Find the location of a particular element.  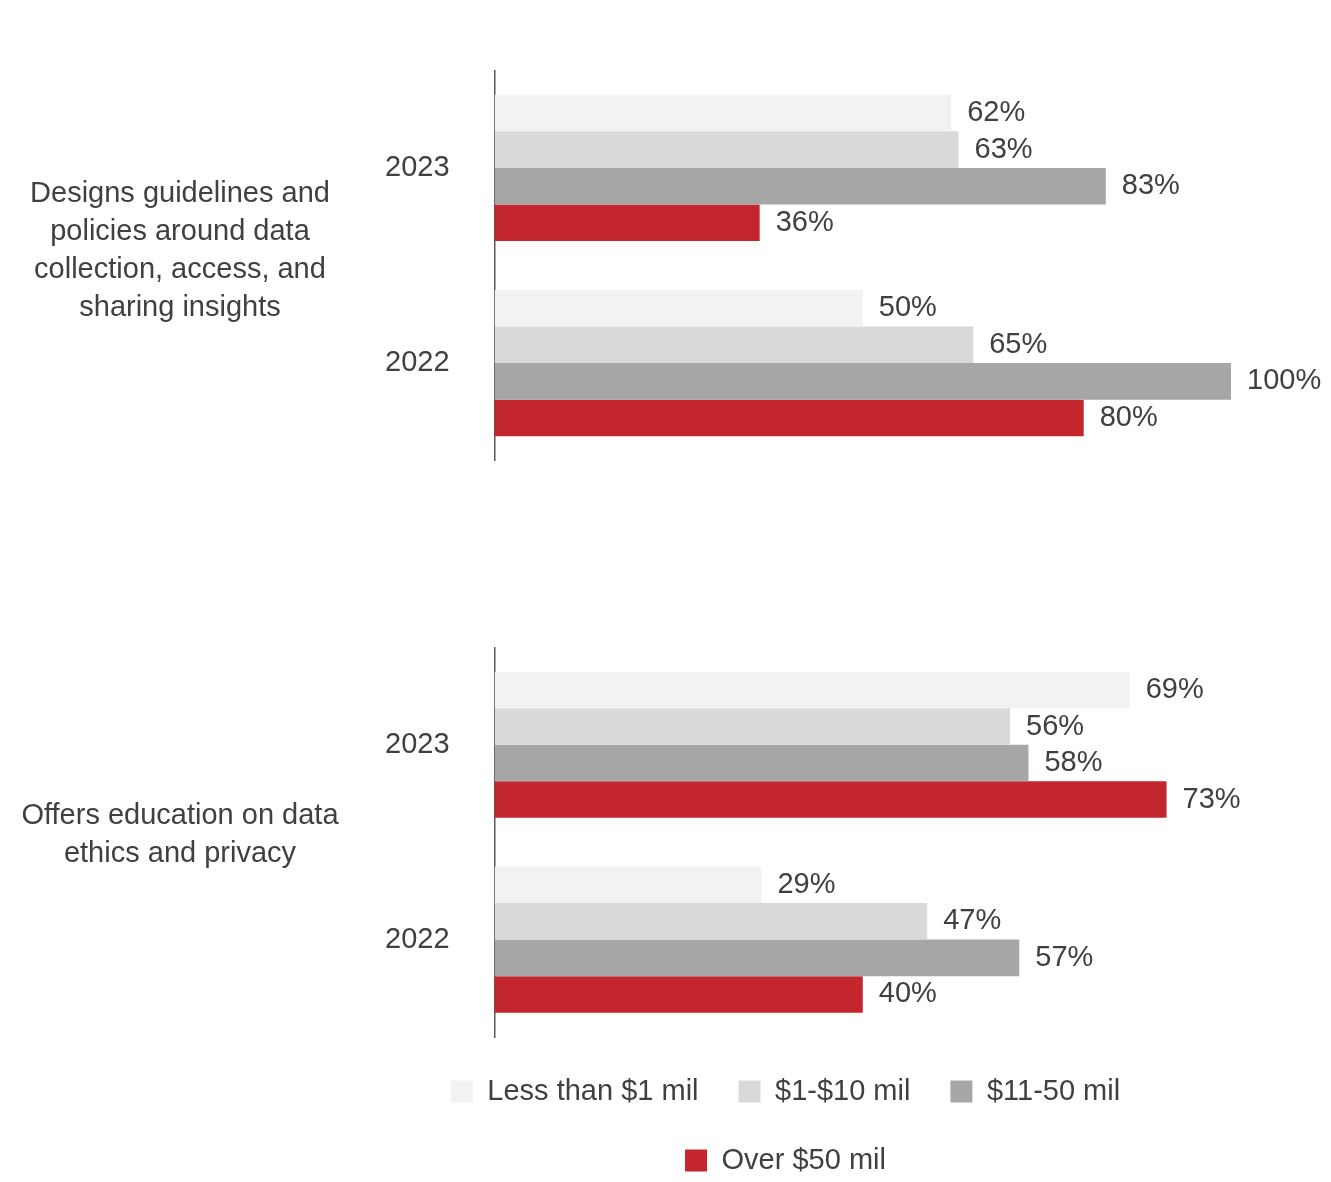

data-label: 56% is located at coordinates (1055, 724).